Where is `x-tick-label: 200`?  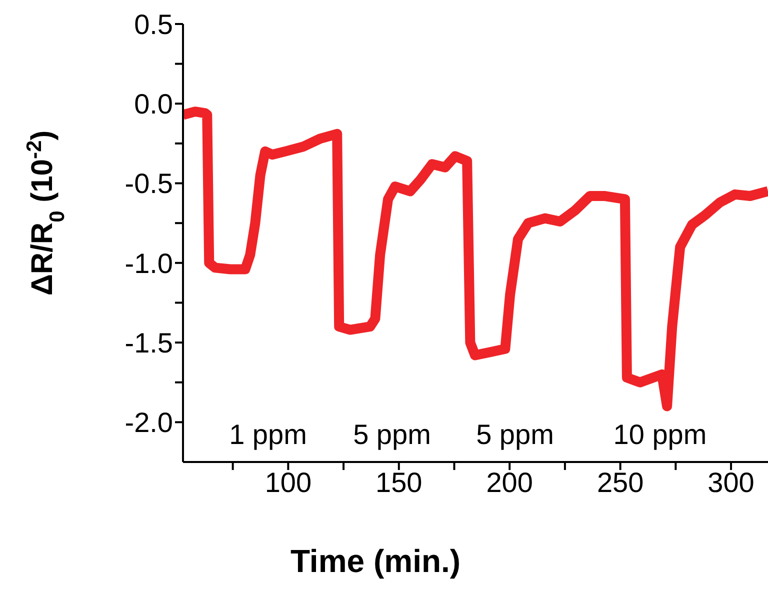 x-tick-label: 200 is located at coordinates (509, 482).